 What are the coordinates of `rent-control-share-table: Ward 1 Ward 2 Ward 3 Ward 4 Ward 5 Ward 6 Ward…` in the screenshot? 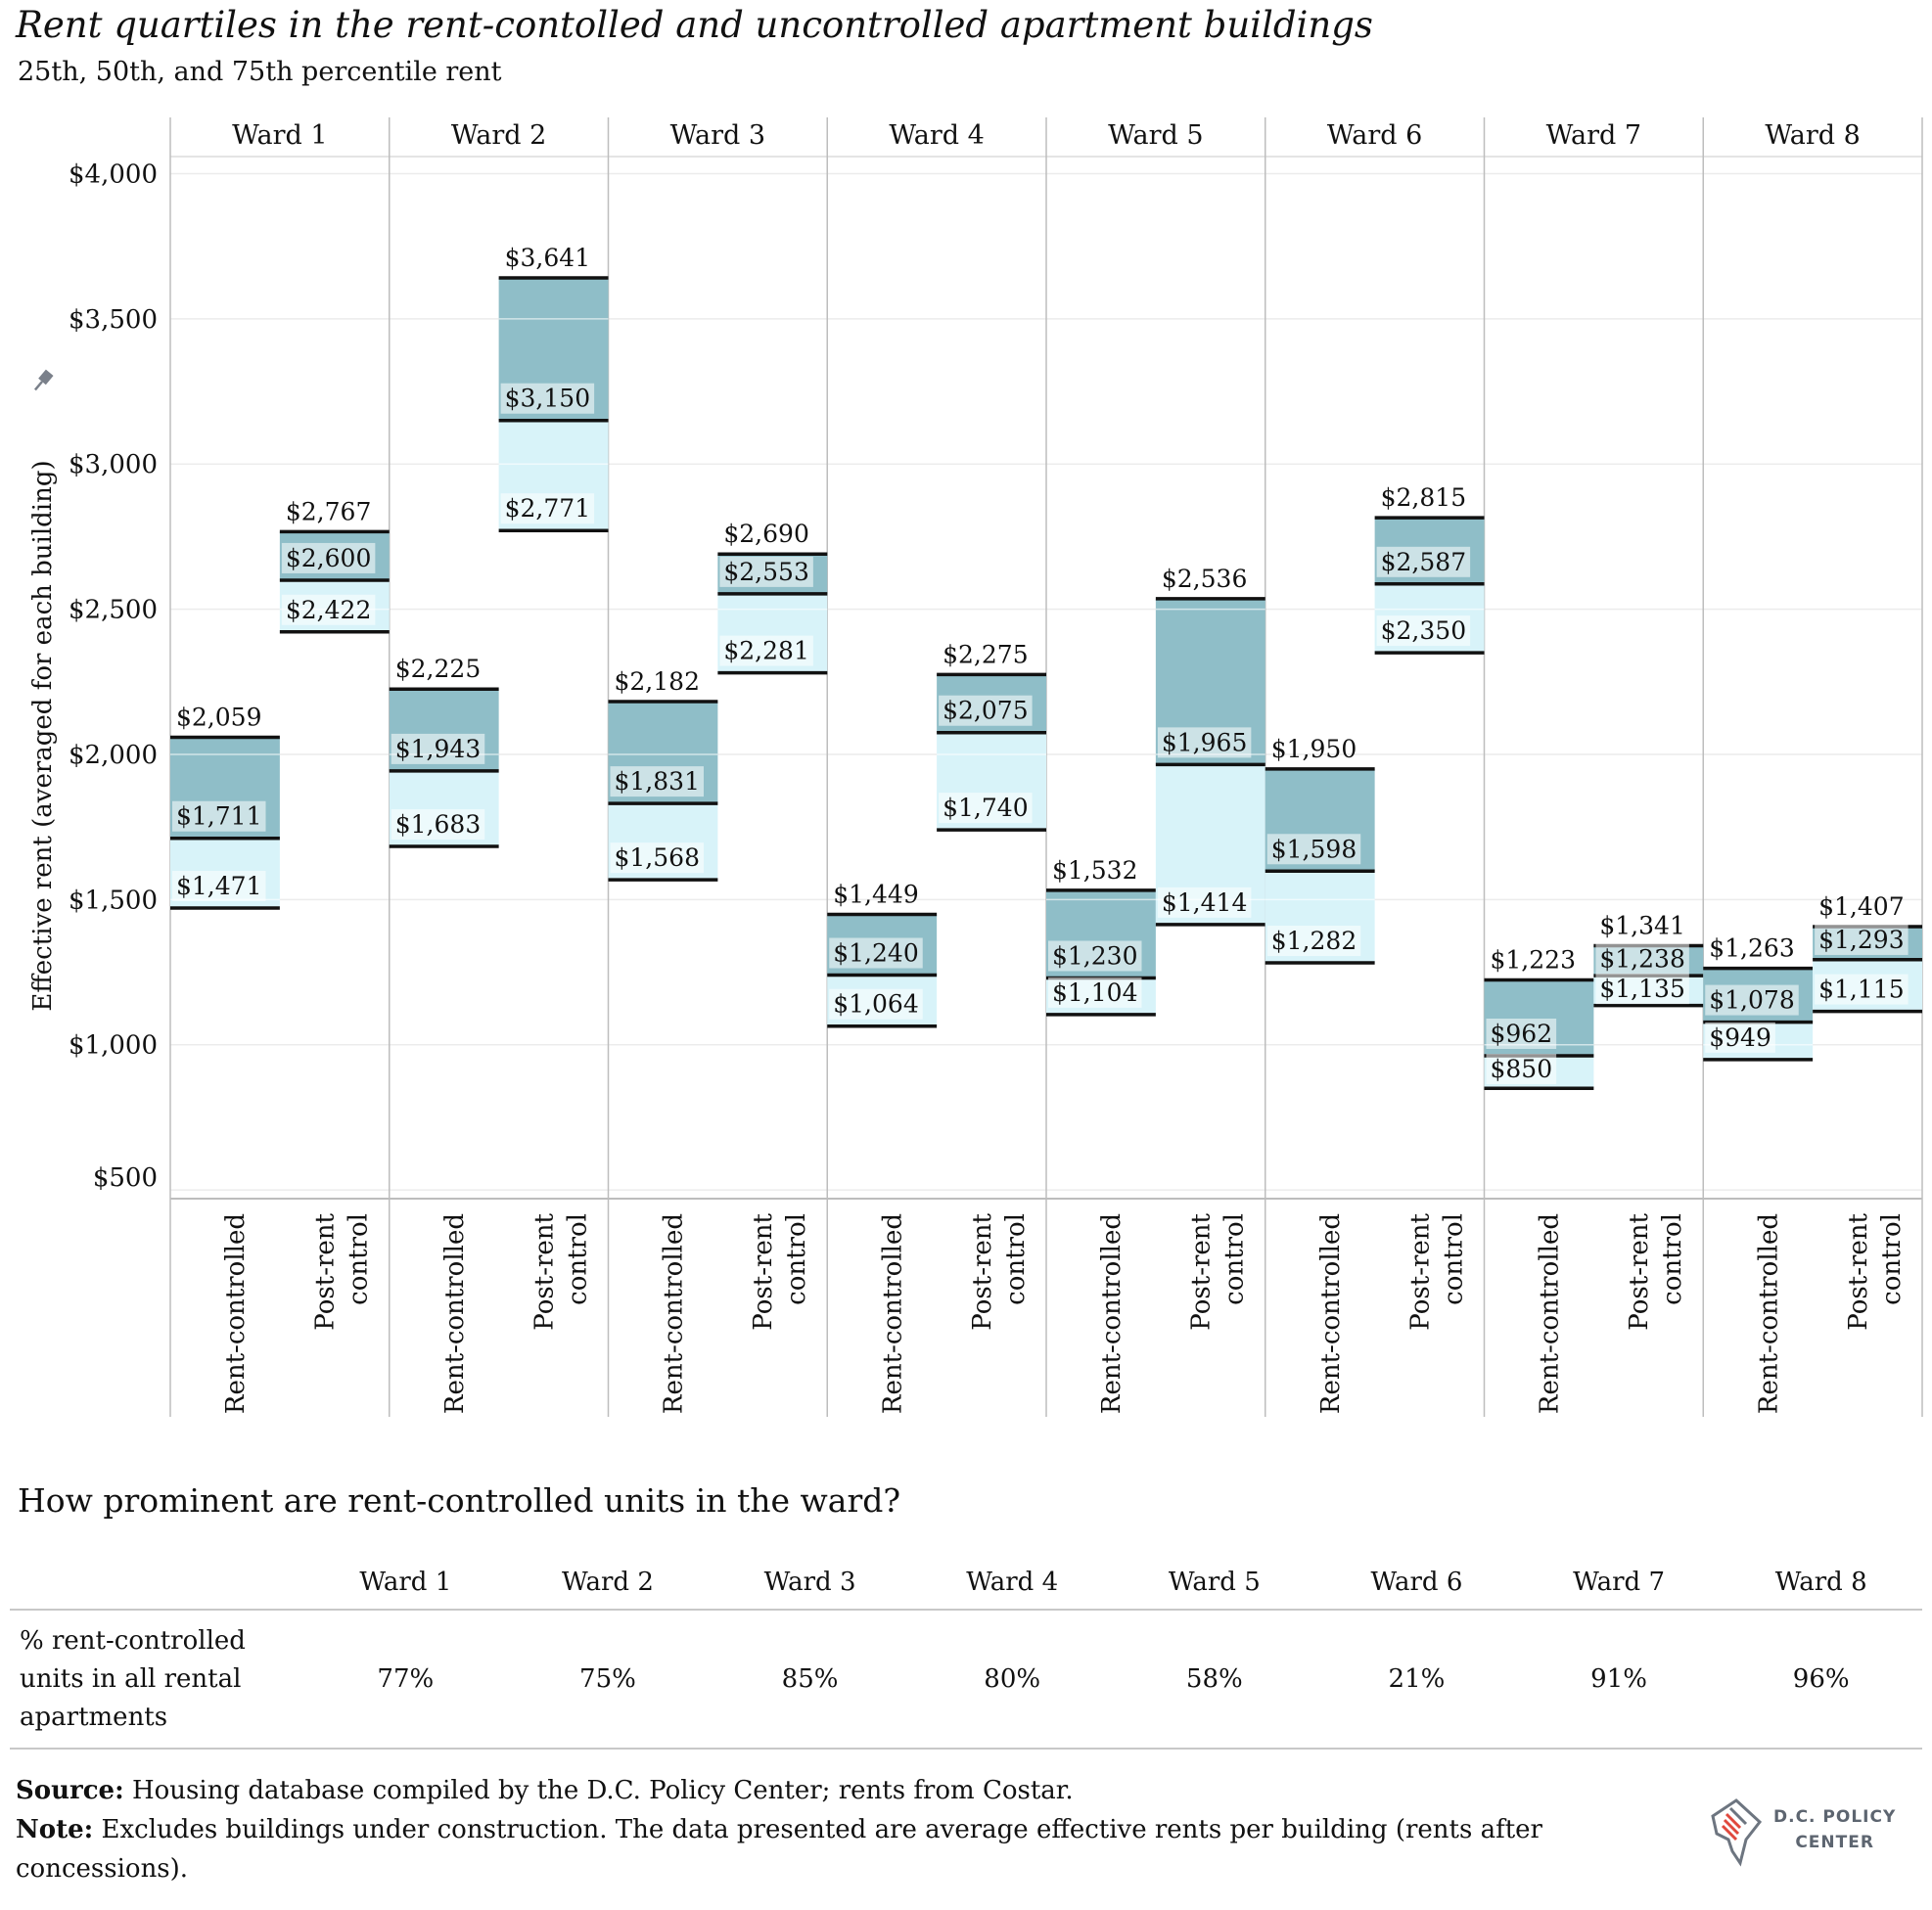 It's located at (966, 1653).